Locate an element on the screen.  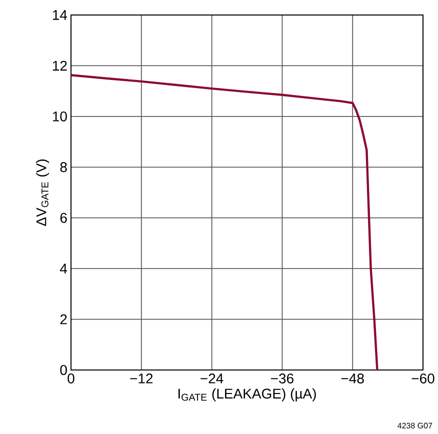
y-tick-label: 4 is located at coordinates (64, 269).